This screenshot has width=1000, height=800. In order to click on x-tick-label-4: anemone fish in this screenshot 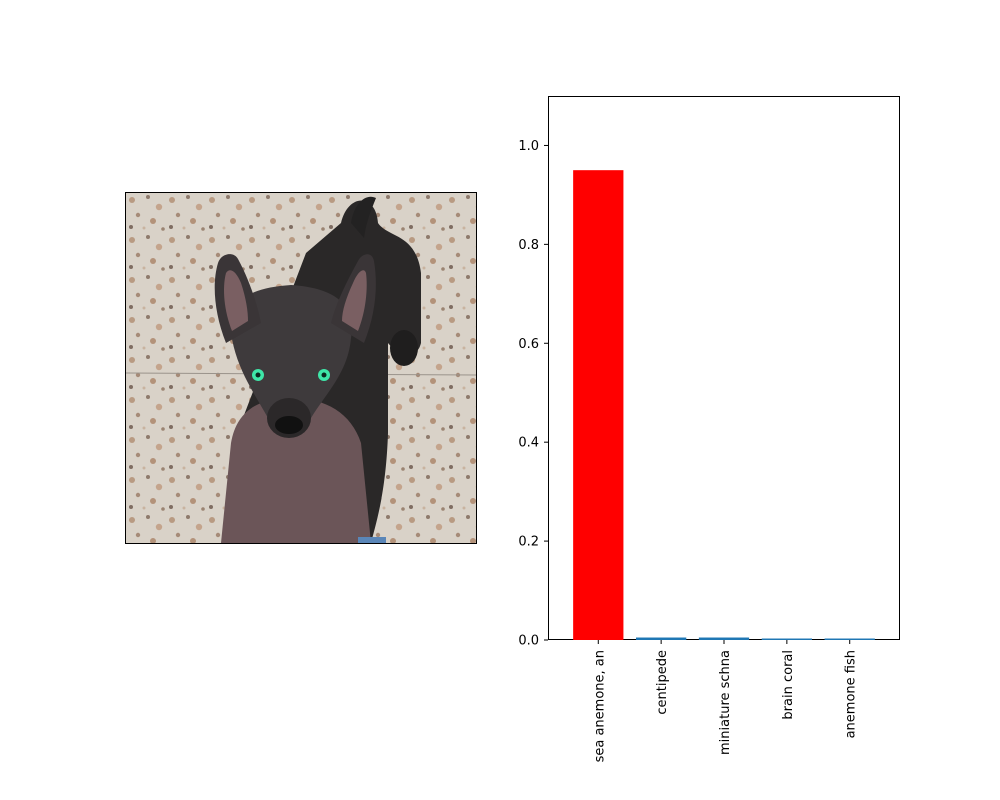, I will do `click(851, 694)`.